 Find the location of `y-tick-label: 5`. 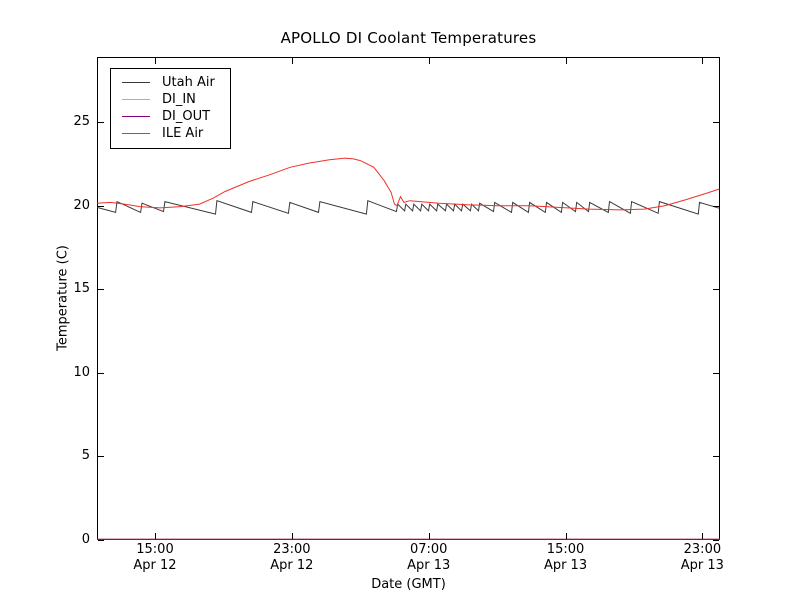

y-tick-label: 5 is located at coordinates (85, 456).